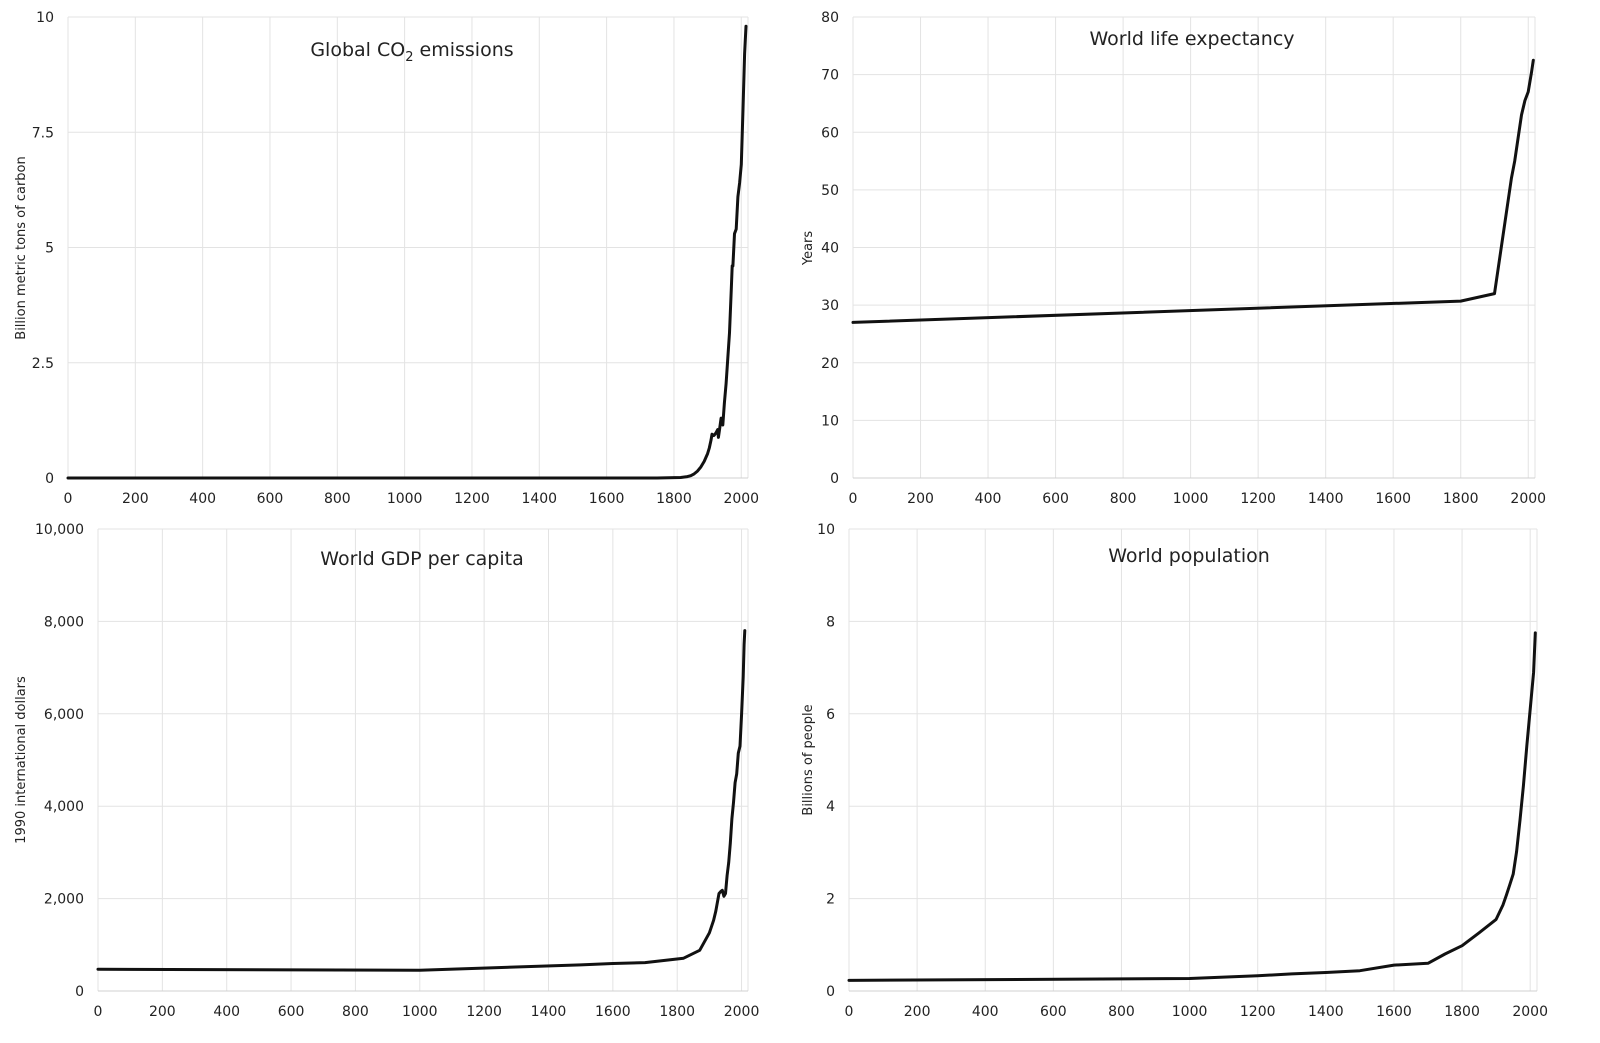 The image size is (1600, 1043). Describe the element at coordinates (291, 1012) in the screenshot. I see `chart-2-x-tick-label: 600` at that location.